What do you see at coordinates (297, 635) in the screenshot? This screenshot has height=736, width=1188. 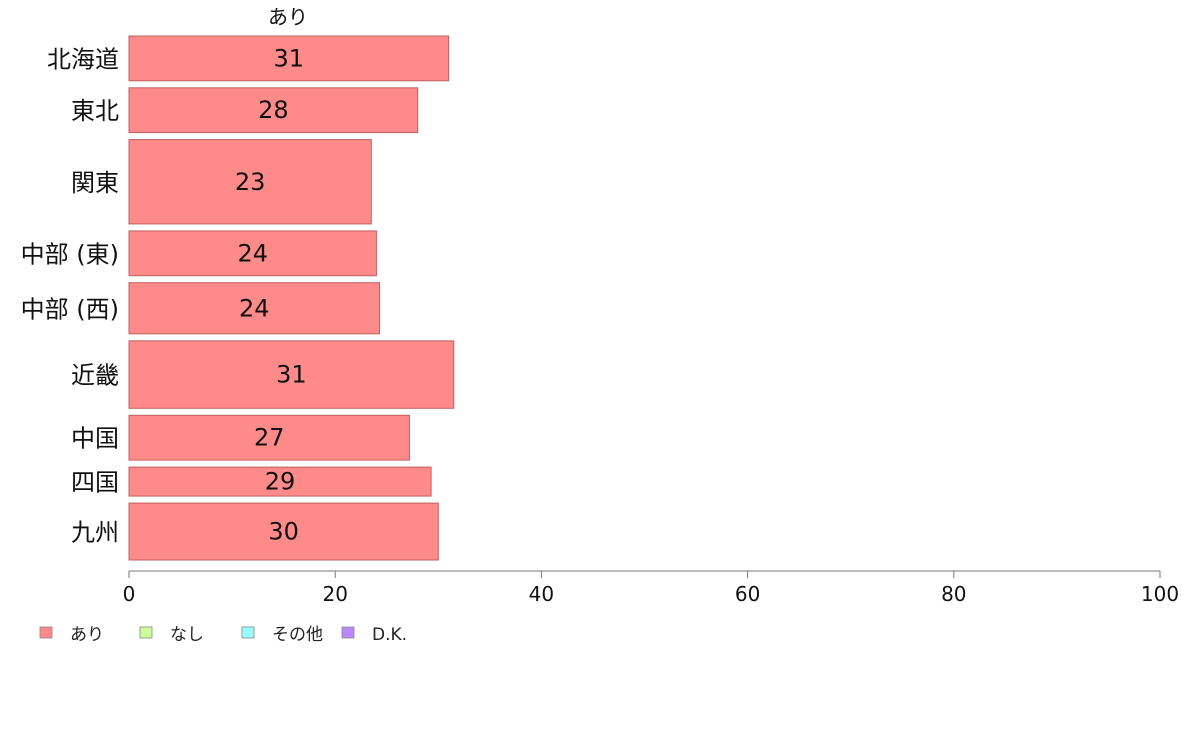 I see `legend-label: その他` at bounding box center [297, 635].